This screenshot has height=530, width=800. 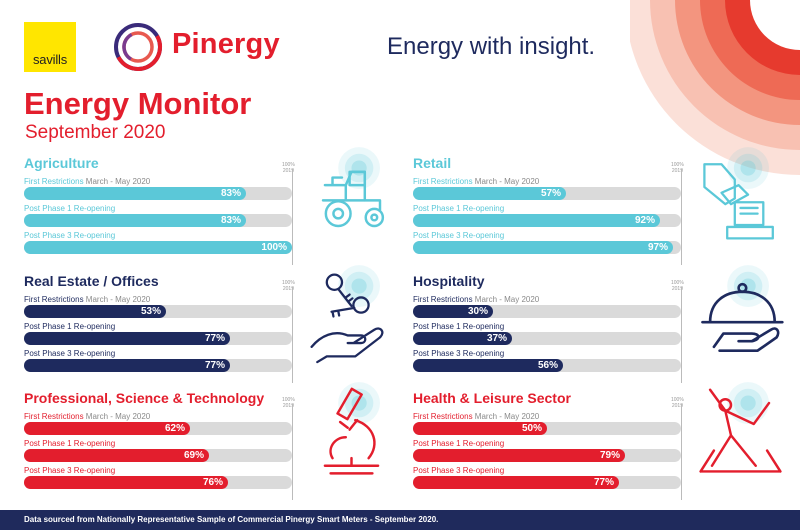 What do you see at coordinates (644, 220) in the screenshot?
I see `bar-value-label: 92%` at bounding box center [644, 220].